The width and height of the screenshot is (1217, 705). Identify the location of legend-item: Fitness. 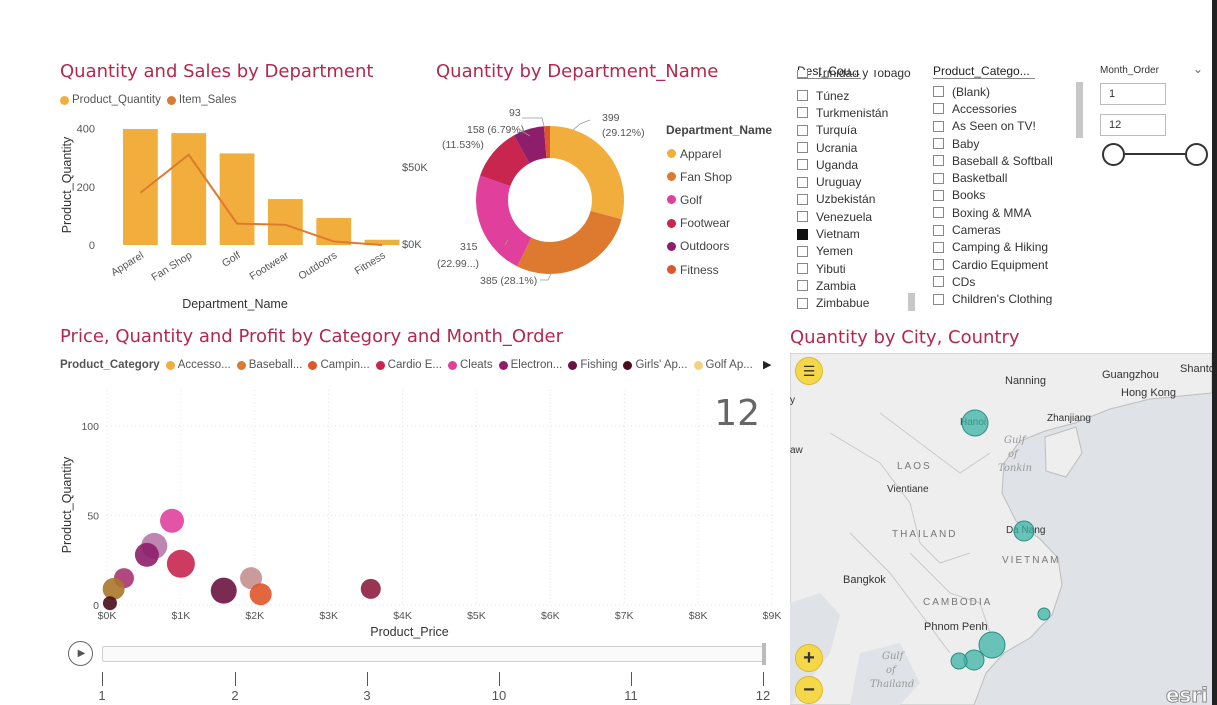
(699, 269).